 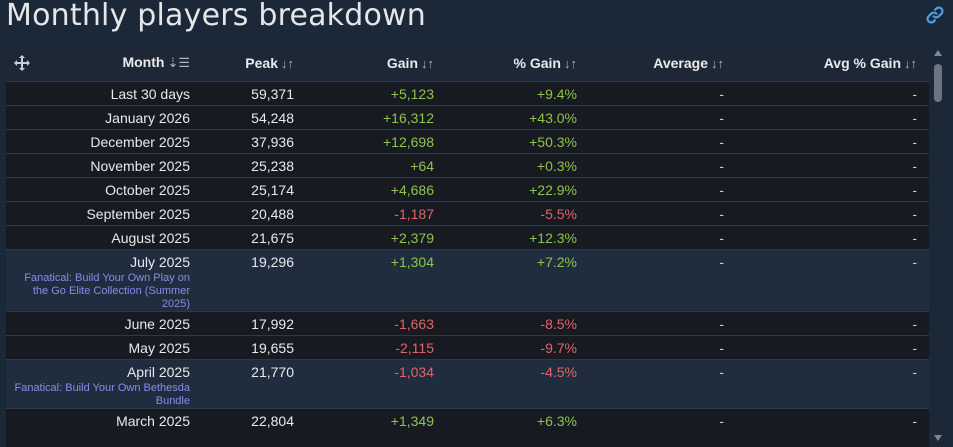 What do you see at coordinates (537, 62) in the screenshot?
I see `pct-gain-header-label: % Gain` at bounding box center [537, 62].